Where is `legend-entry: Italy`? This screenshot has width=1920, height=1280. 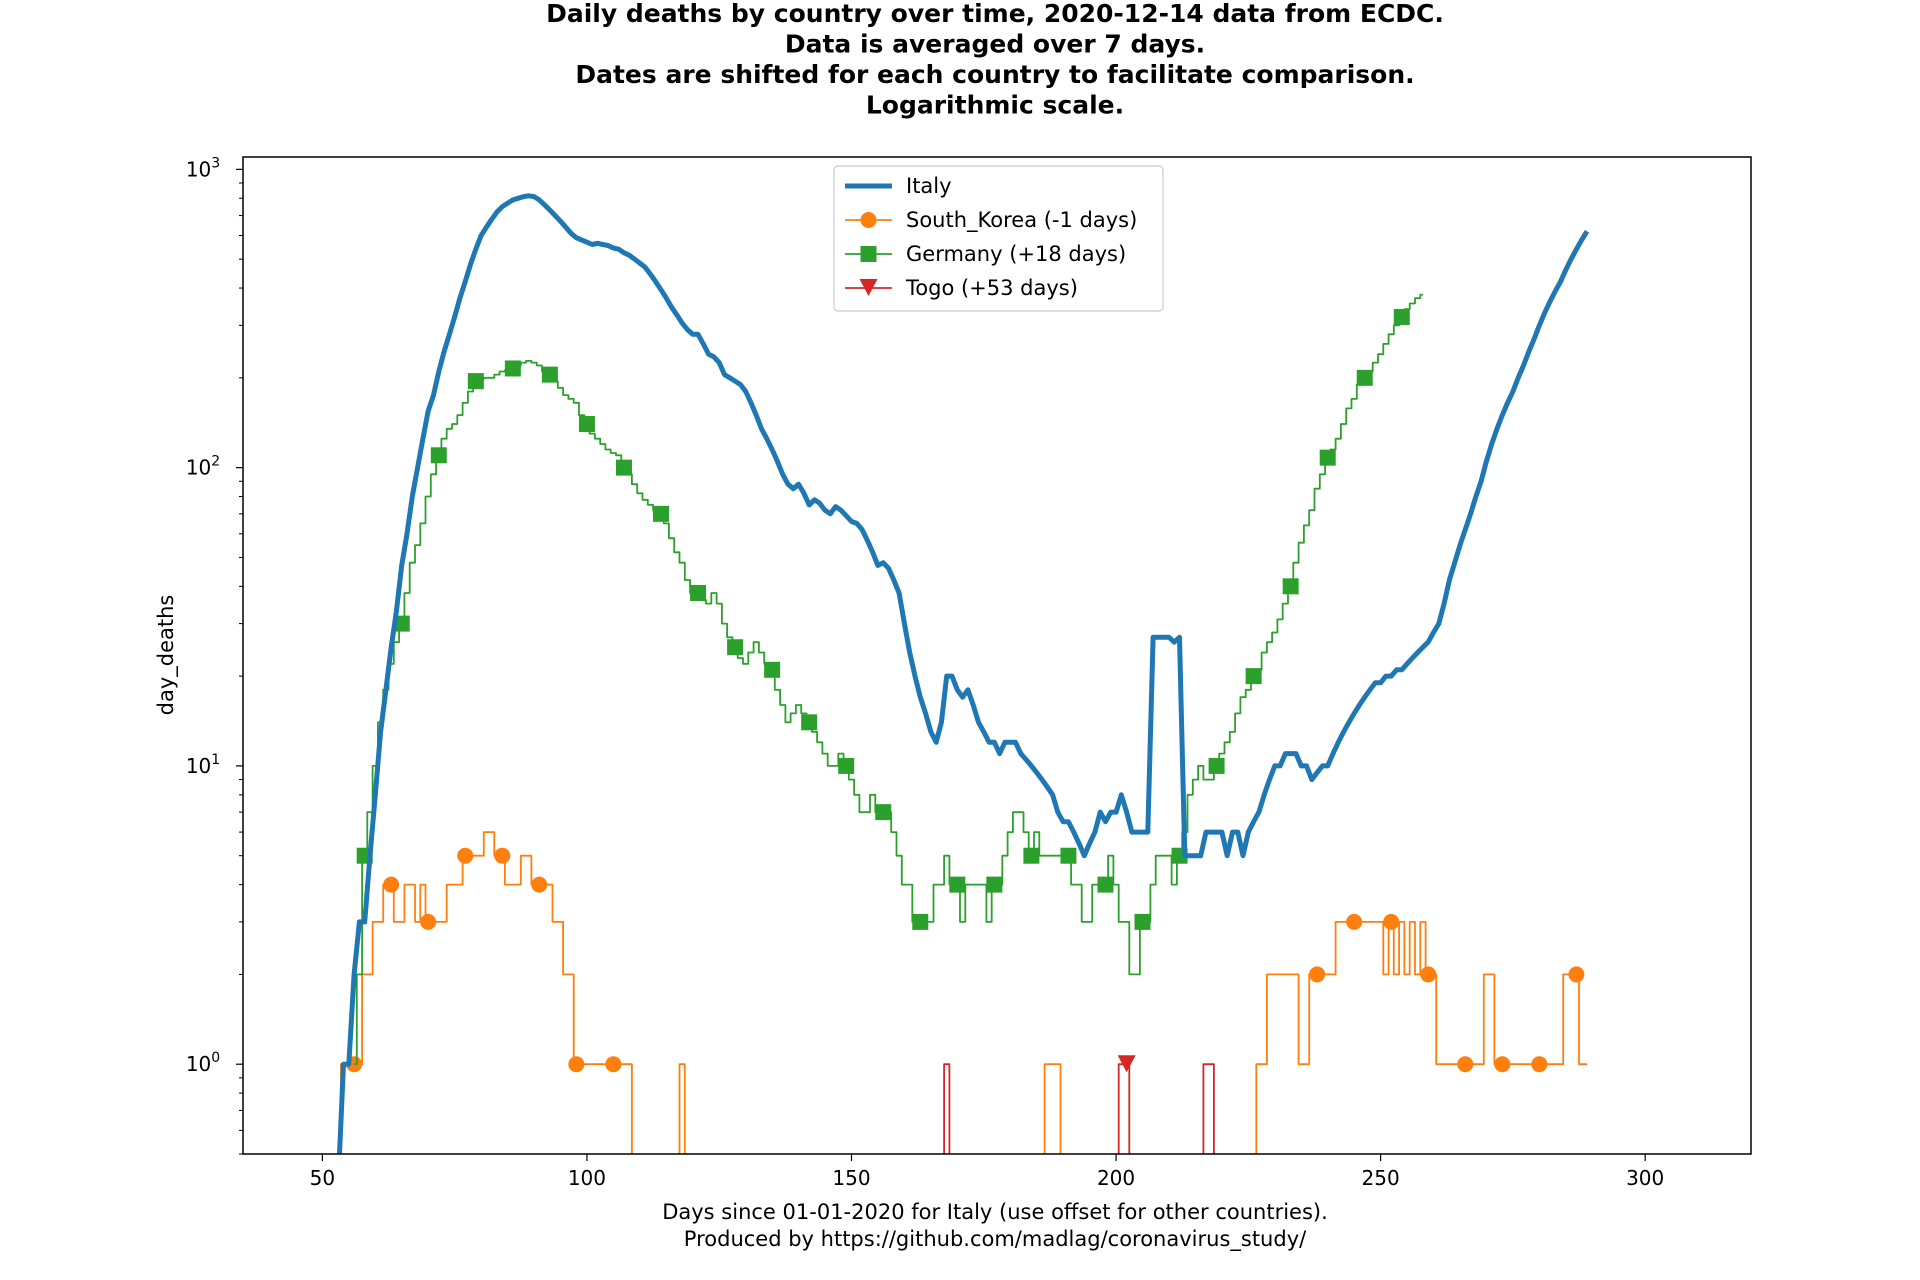
legend-entry: Italy is located at coordinates (898, 186).